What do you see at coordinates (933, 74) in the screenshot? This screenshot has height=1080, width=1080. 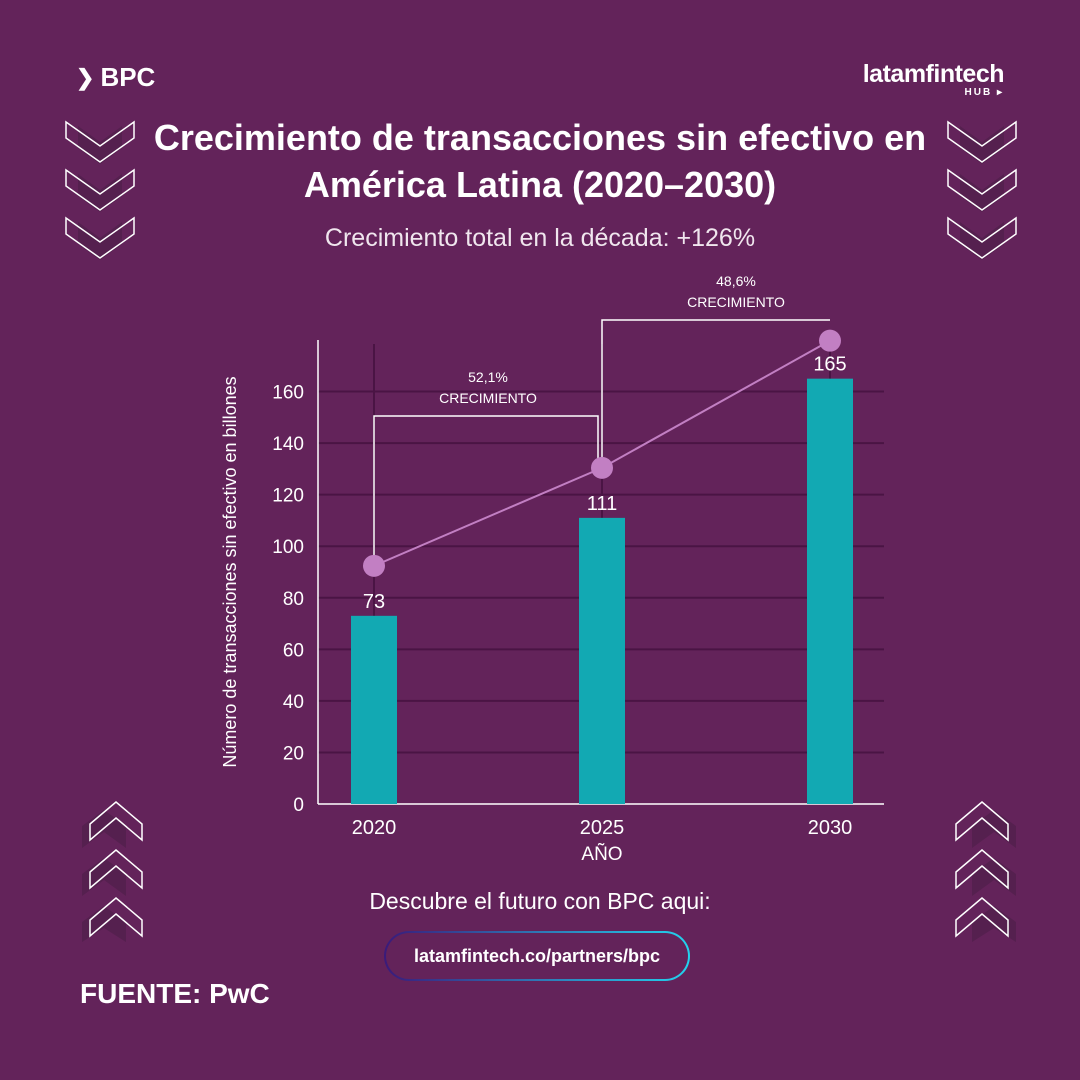 I see `latamfintech-logo-text: latamfintech` at bounding box center [933, 74].